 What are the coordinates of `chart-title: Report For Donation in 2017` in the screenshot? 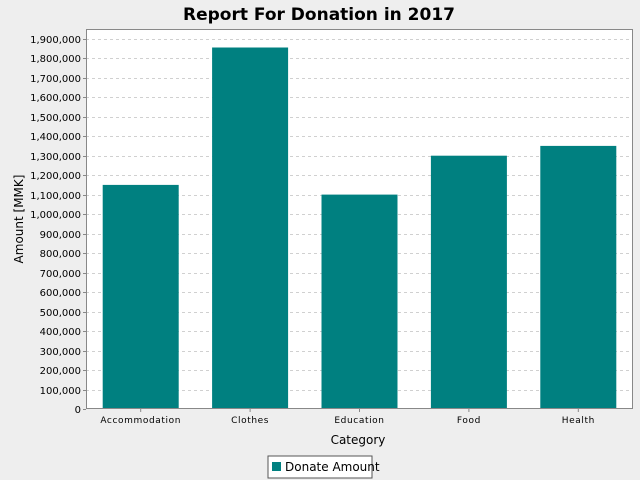 It's located at (319, 15).